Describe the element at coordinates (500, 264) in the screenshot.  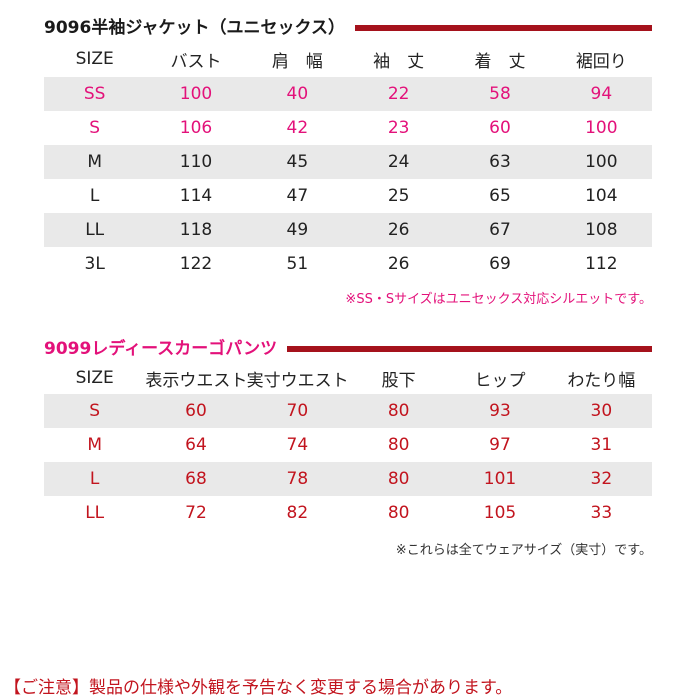
I see `table-cell: 69` at that location.